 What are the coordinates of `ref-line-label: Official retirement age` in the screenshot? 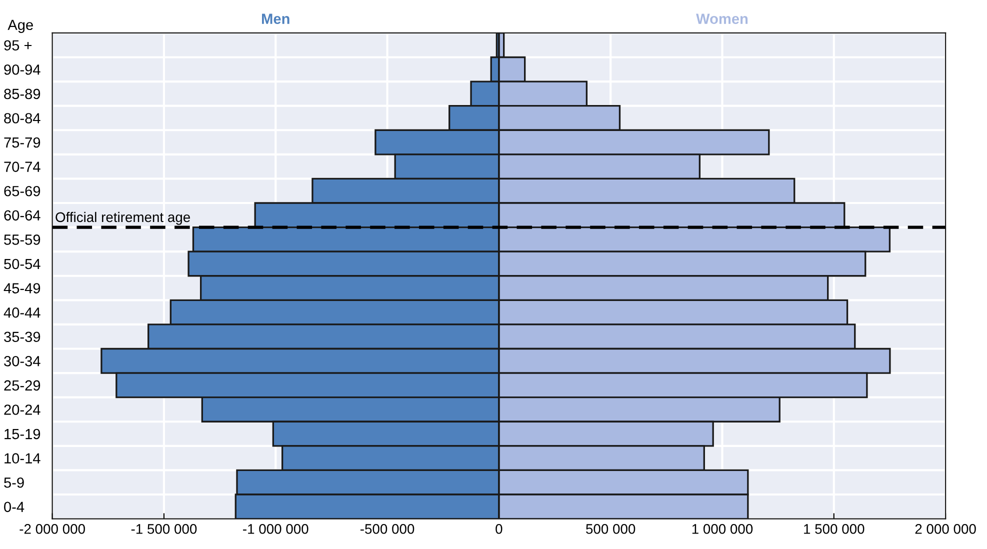 It's located at (123, 218).